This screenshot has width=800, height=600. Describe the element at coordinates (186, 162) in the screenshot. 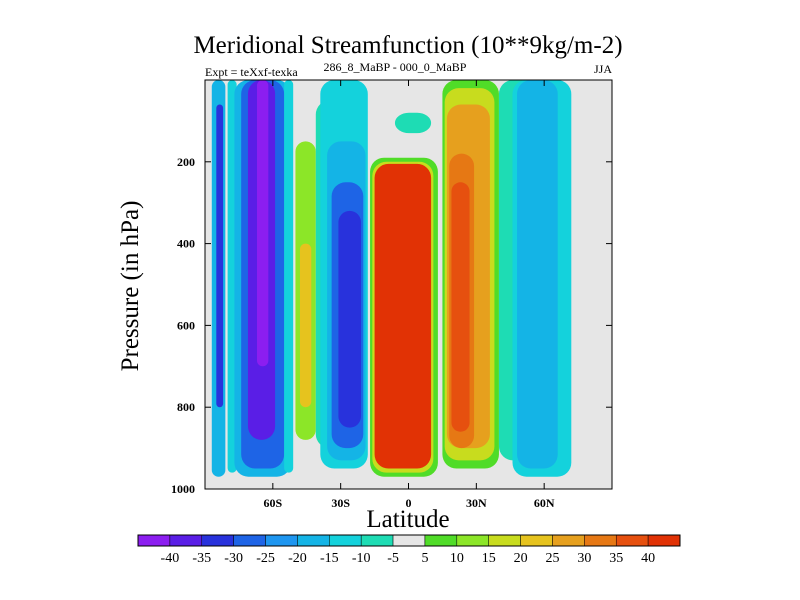

I see `y-tick-label: 200` at that location.